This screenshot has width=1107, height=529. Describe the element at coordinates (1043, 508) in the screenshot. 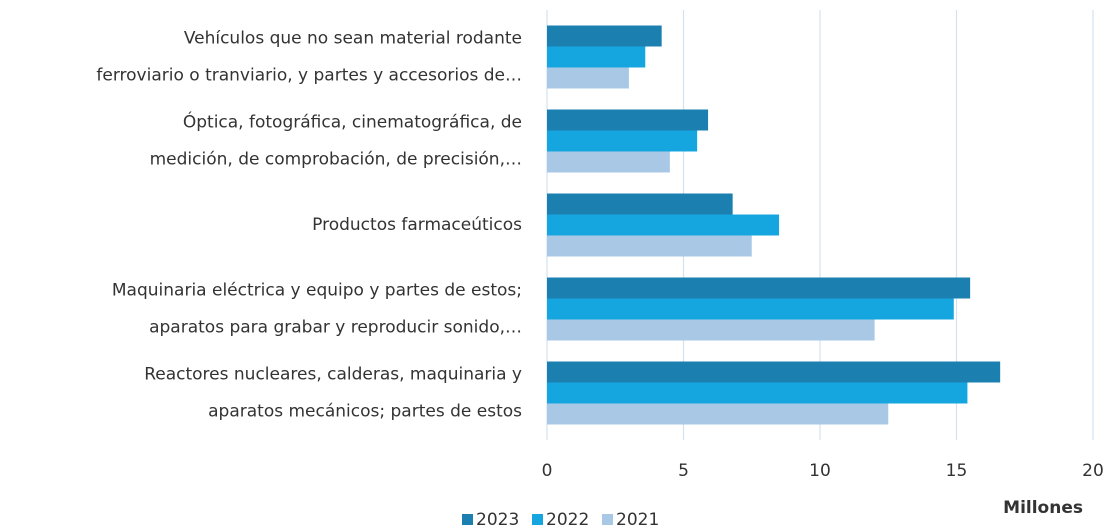

I see `x-axis-label: Millones` at that location.